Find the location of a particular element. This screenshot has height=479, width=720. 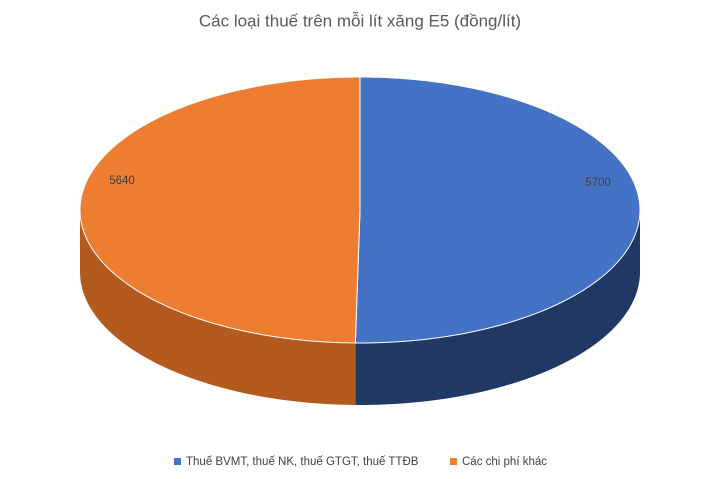

data-label: 5640 is located at coordinates (122, 181).